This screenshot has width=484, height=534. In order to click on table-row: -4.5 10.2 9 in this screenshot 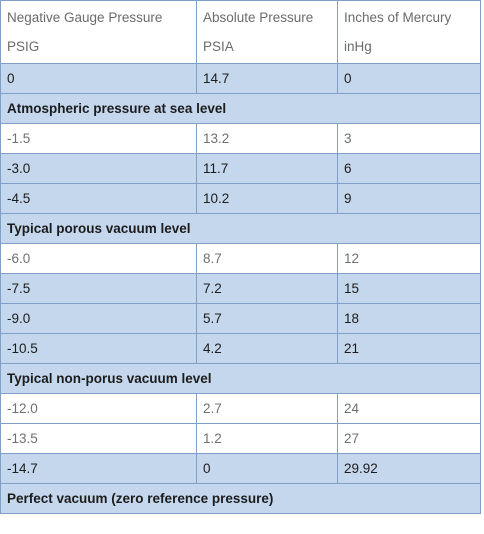, I will do `click(240, 198)`.